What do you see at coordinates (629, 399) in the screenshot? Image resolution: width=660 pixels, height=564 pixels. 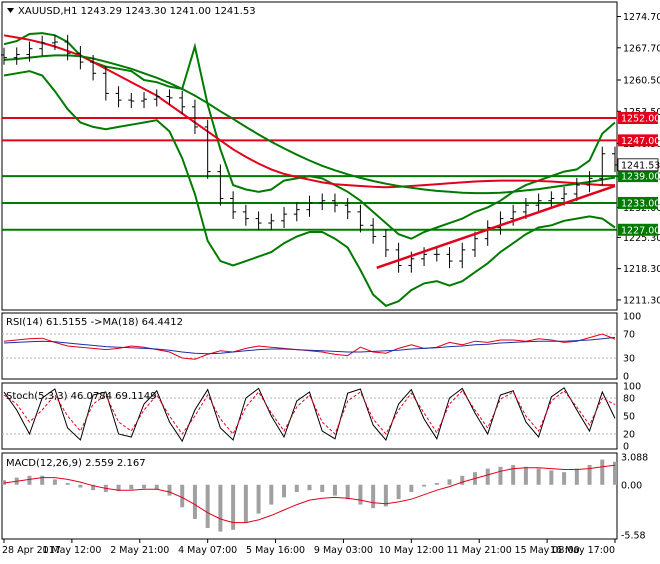 I see `stoch-axis-tick-label: 80` at bounding box center [629, 399].